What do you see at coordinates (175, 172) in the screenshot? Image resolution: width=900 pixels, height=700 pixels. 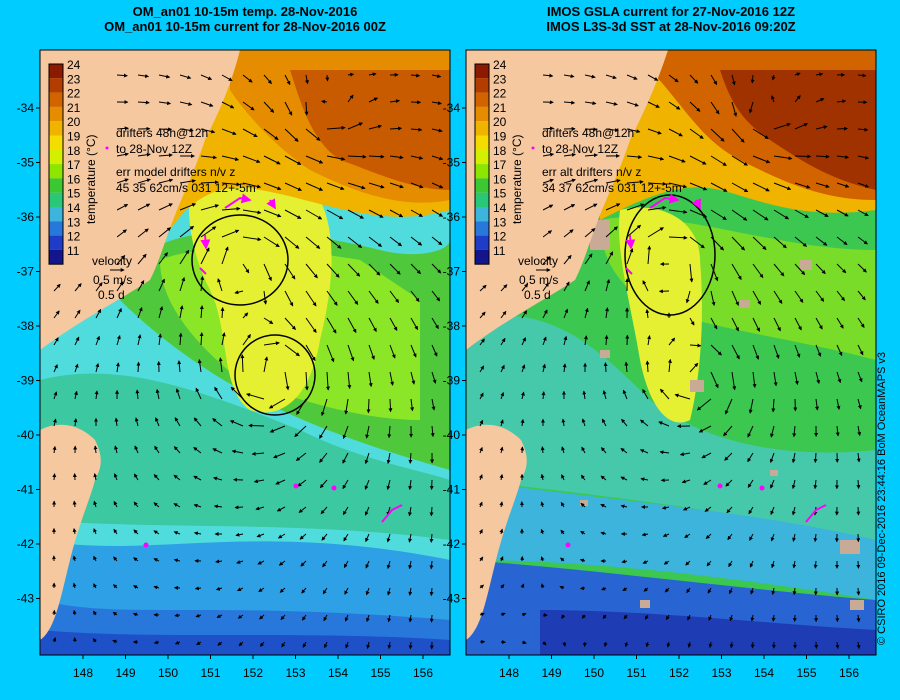 I see `left-err-label: err model drifters n/v z` at bounding box center [175, 172].